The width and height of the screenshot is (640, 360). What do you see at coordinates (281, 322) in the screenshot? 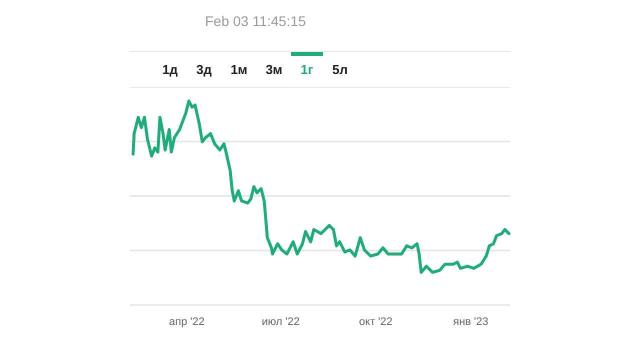
I see `x-tick-label: июл '22` at bounding box center [281, 322].